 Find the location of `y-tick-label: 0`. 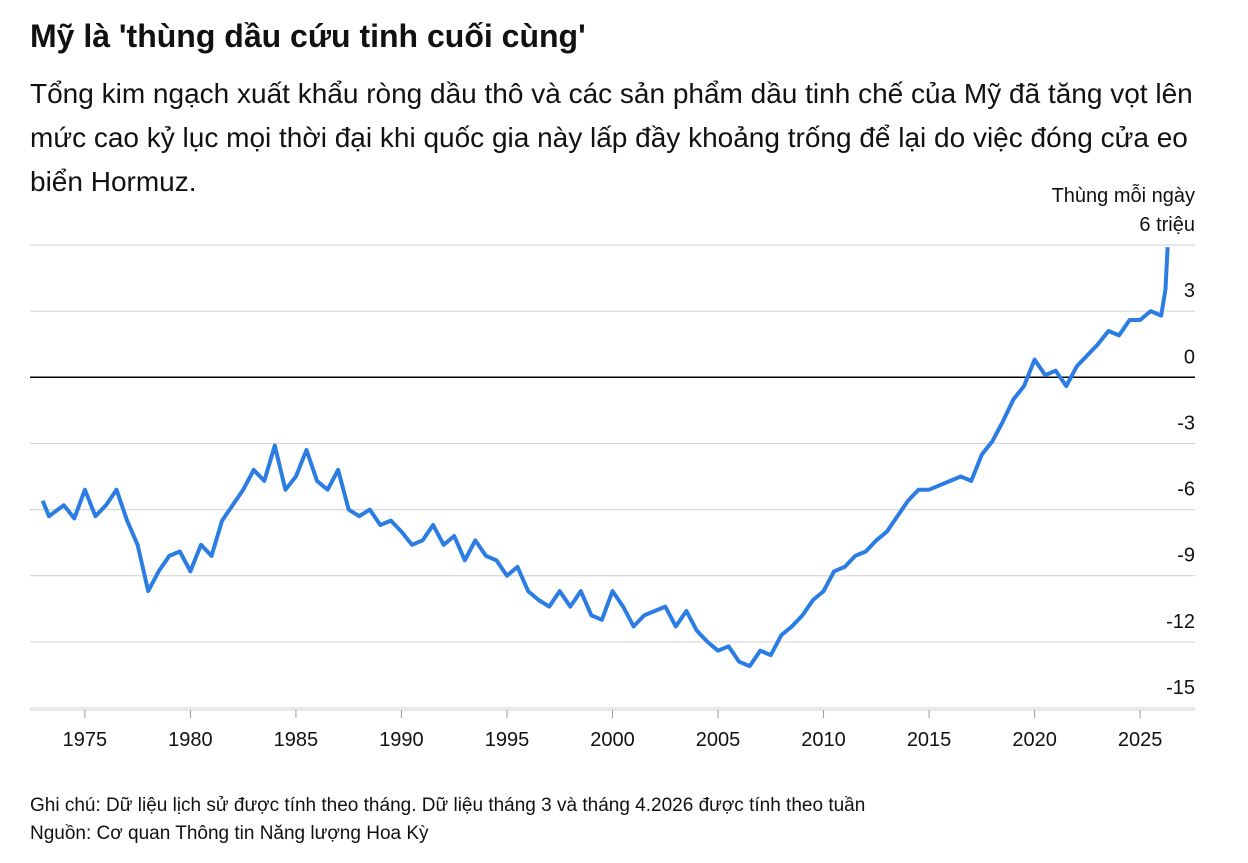

y-tick-label: 0 is located at coordinates (1189, 357).